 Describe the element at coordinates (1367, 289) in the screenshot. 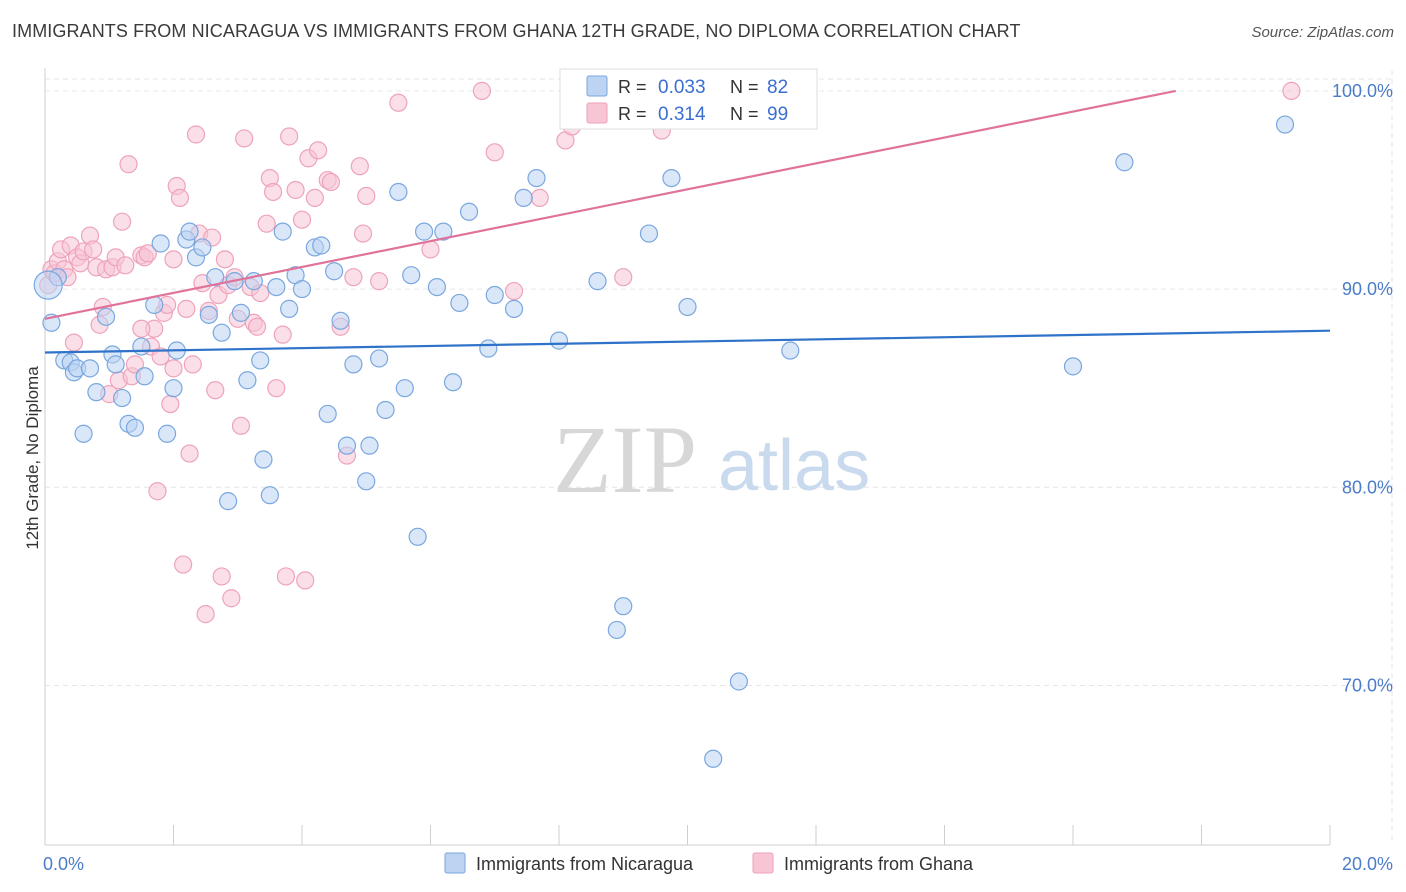

I see `y-tick-label-2: 90.0%` at that location.